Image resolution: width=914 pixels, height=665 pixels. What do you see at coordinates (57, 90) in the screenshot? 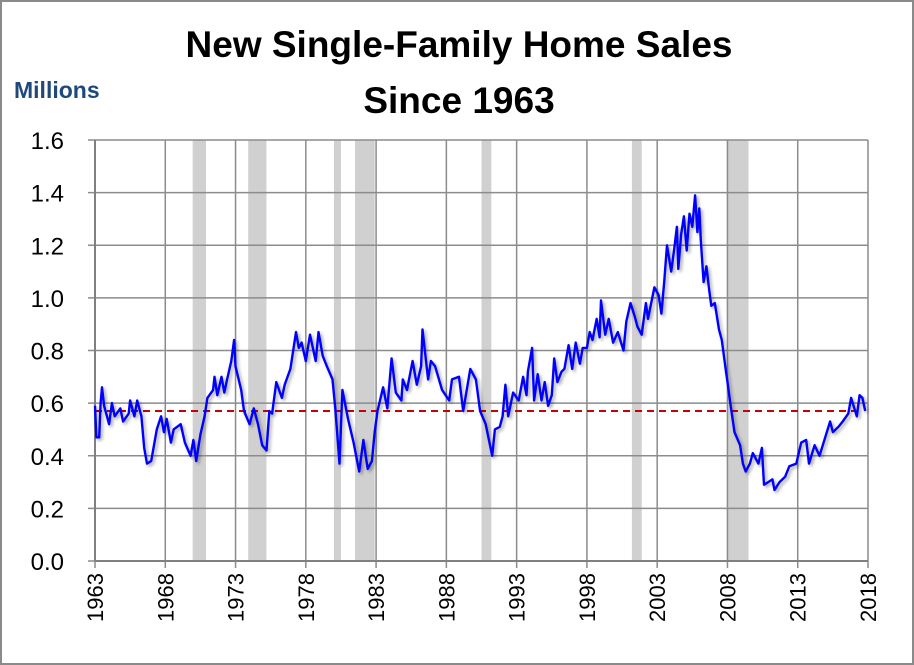
I see `y-axis-label: Millions` at bounding box center [57, 90].